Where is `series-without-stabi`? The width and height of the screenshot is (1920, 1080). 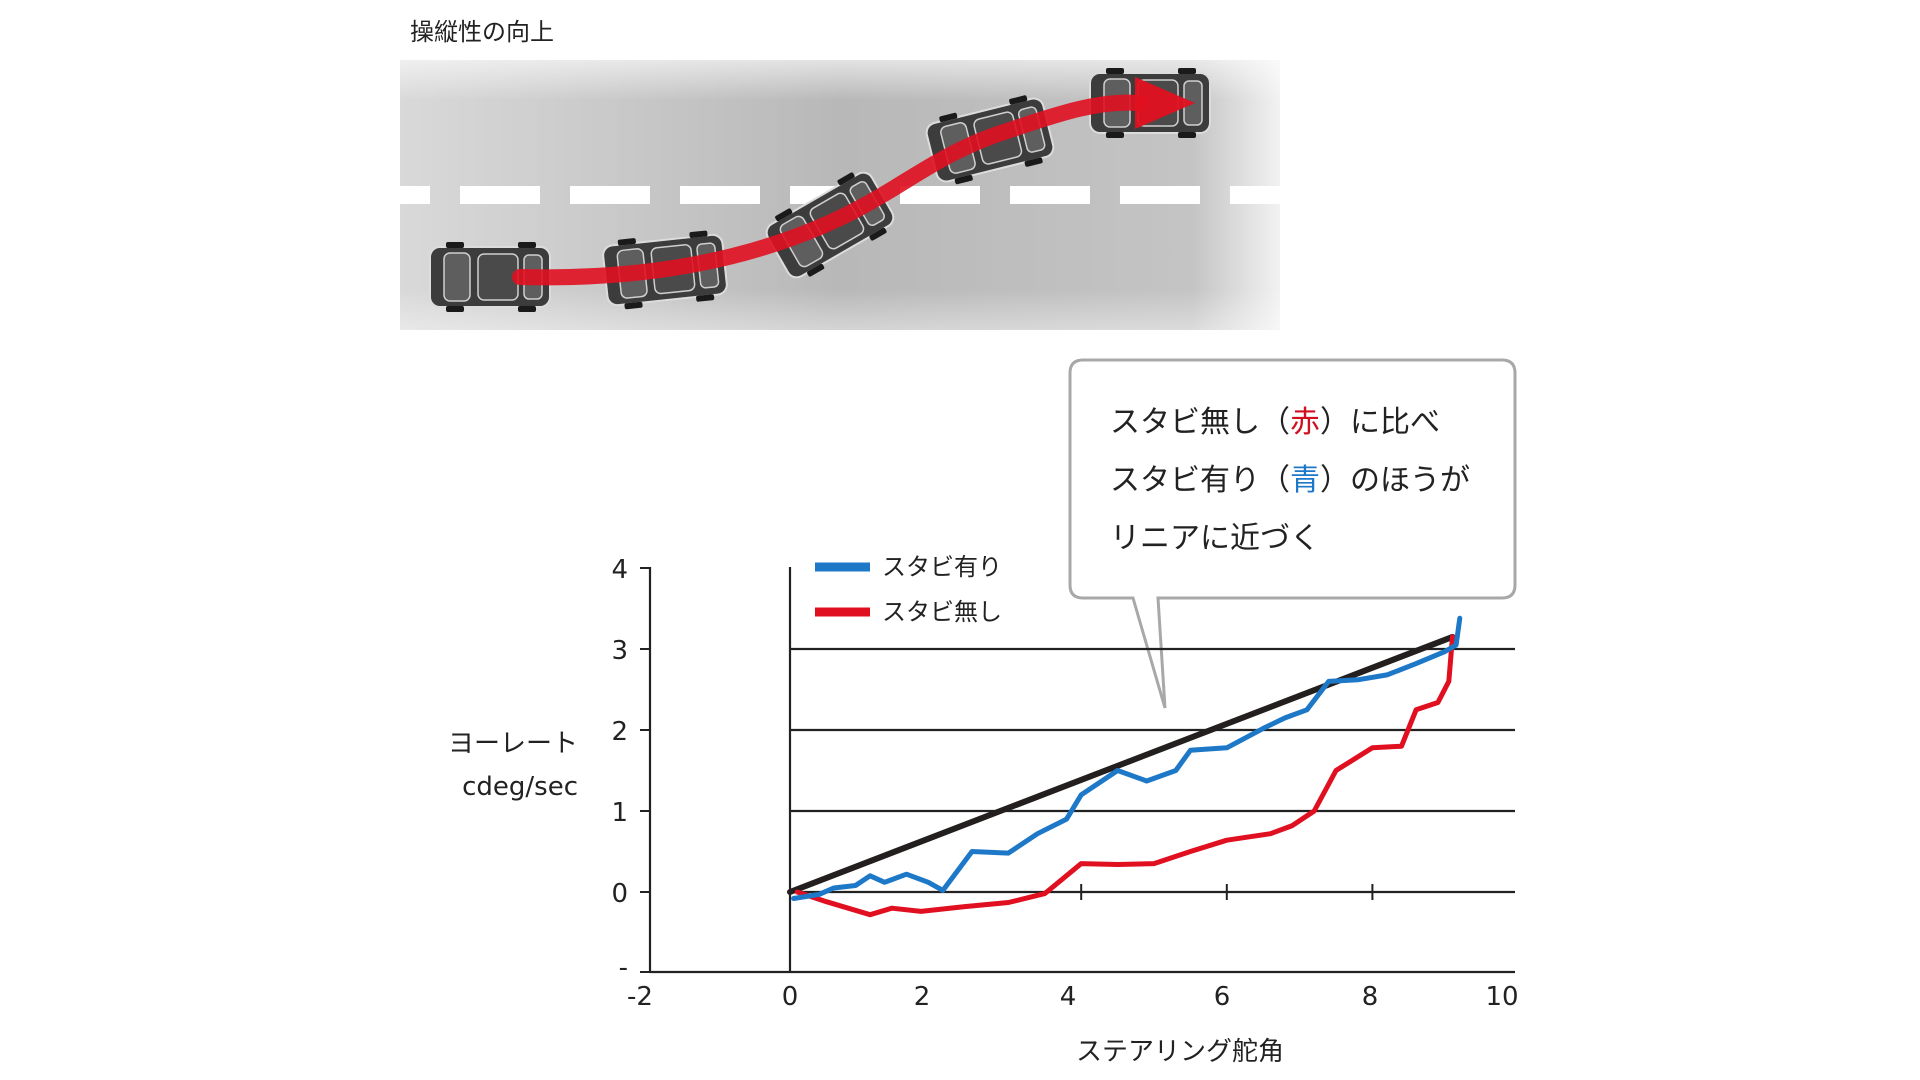
series-without-stabi is located at coordinates (1124, 776).